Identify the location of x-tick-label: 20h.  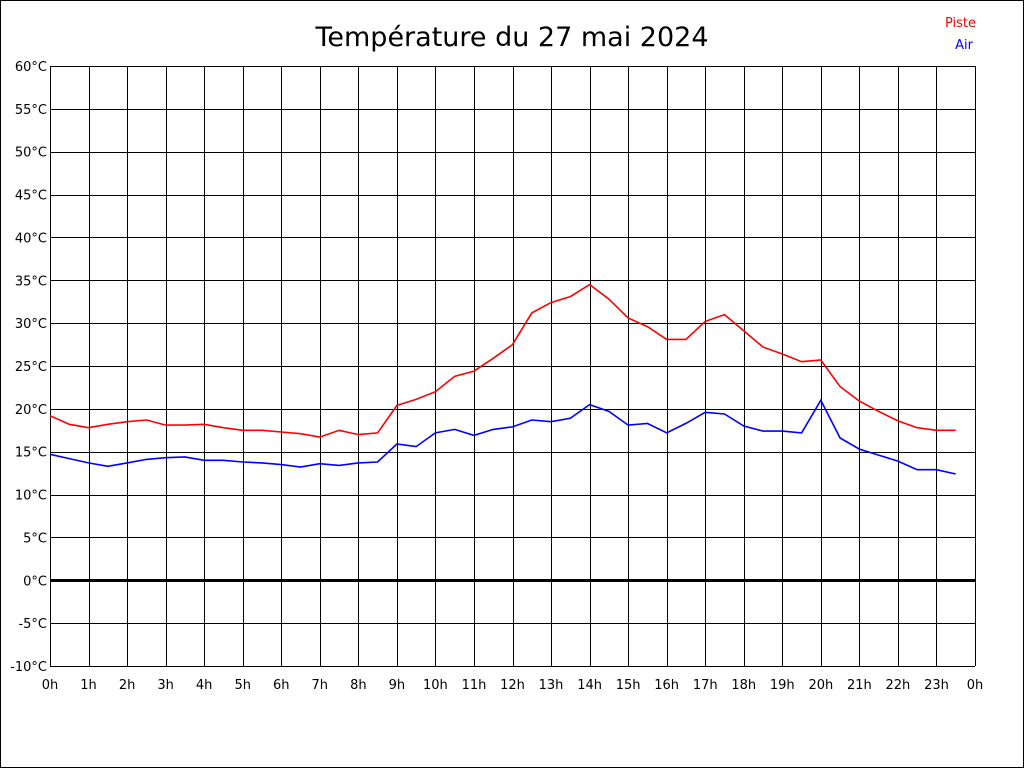
(820, 685).